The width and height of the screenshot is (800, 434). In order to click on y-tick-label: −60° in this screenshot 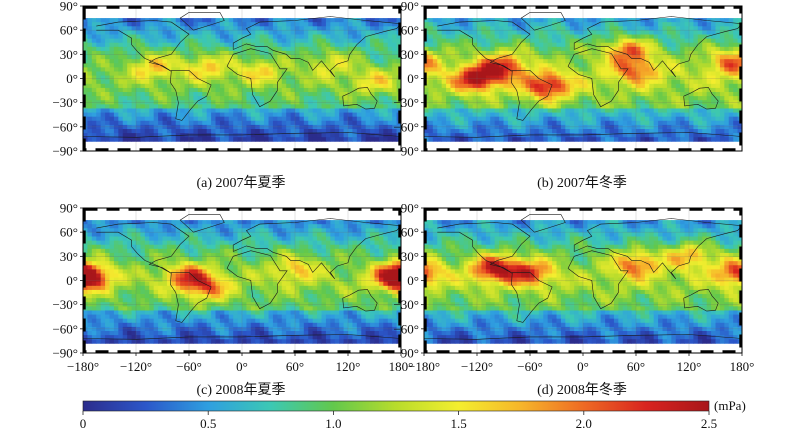, I will do `click(65, 126)`.